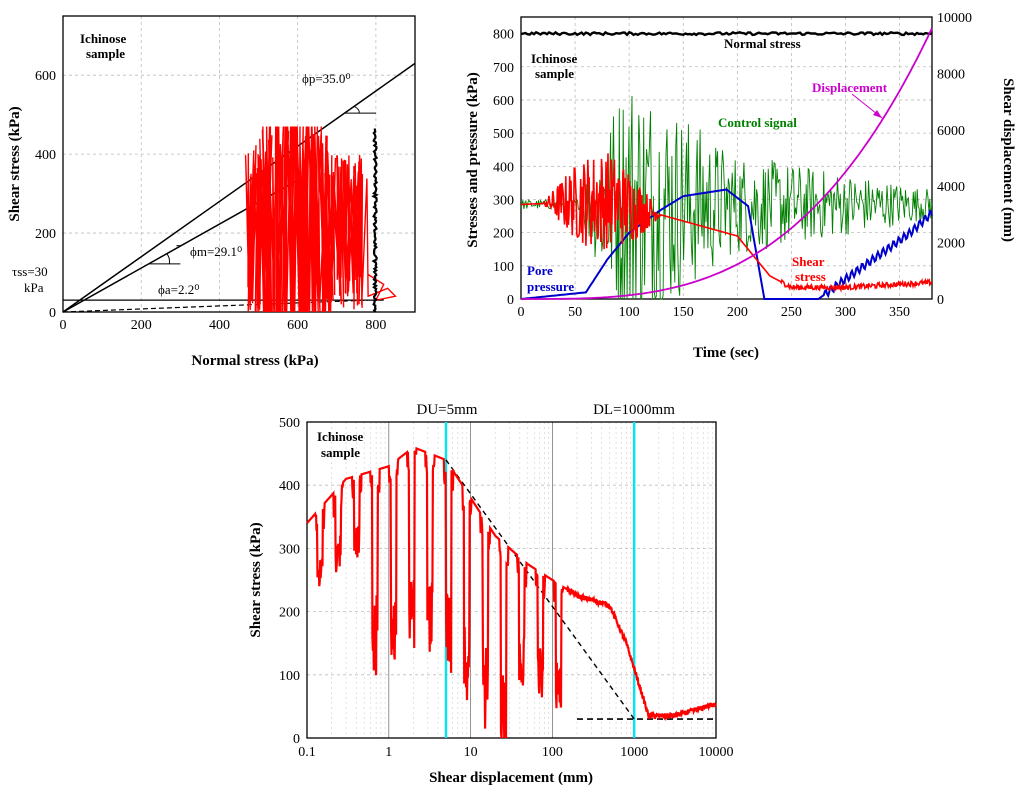  I want to click on p2-xtick-label: 300, so click(845, 312).